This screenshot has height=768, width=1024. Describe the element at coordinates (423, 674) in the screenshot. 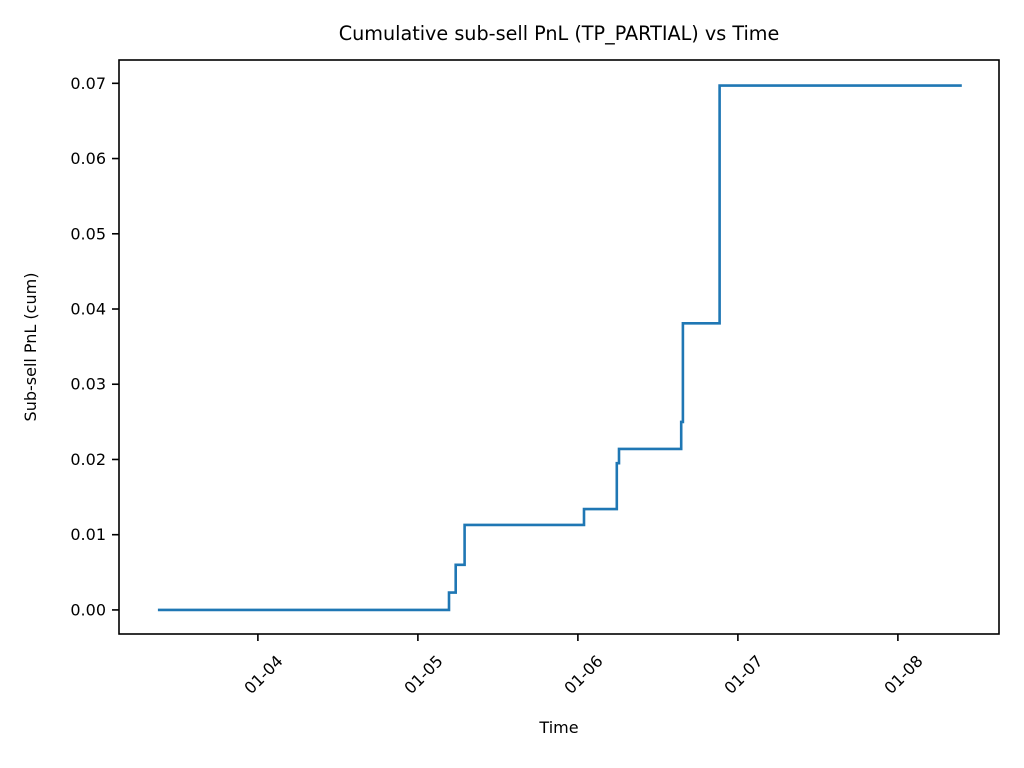

I see `x-tick-label: 01-05` at that location.